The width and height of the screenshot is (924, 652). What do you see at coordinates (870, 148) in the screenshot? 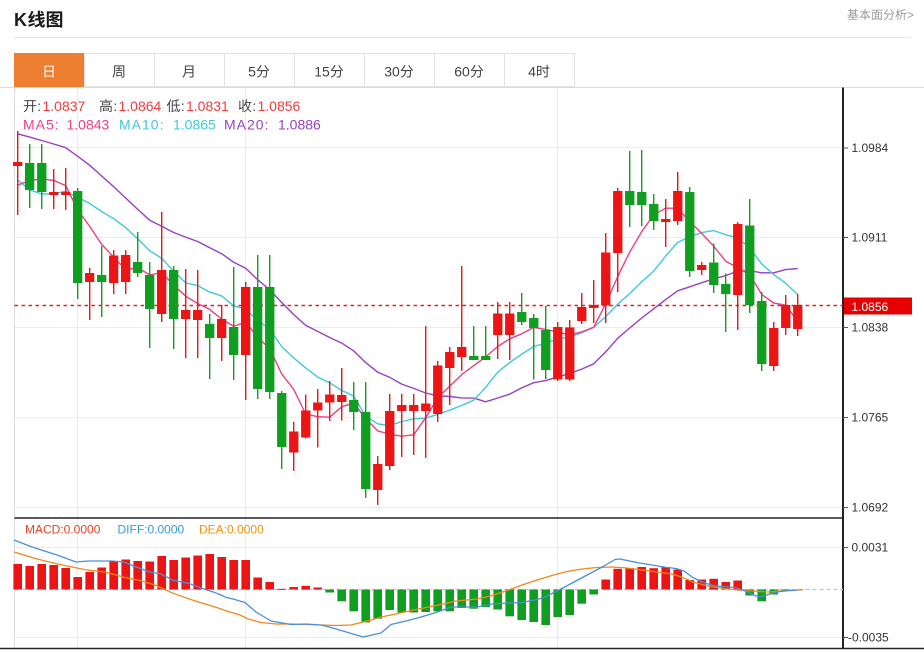
I see `svg-text: 1.0984` at bounding box center [870, 148].